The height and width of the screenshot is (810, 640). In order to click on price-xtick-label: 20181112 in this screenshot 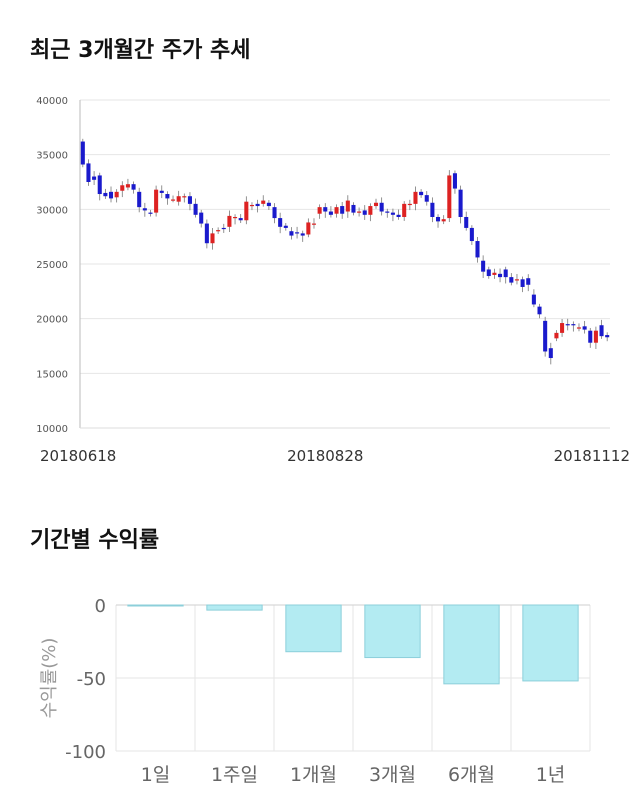, I will do `click(592, 456)`.